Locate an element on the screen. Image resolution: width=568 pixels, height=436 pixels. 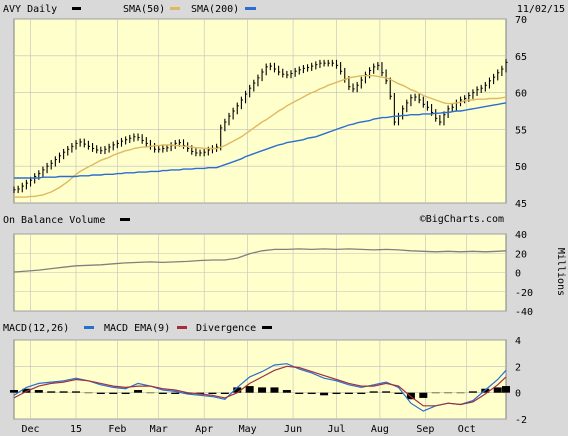
macd-y-tick-label: 2 is located at coordinates (518, 367).